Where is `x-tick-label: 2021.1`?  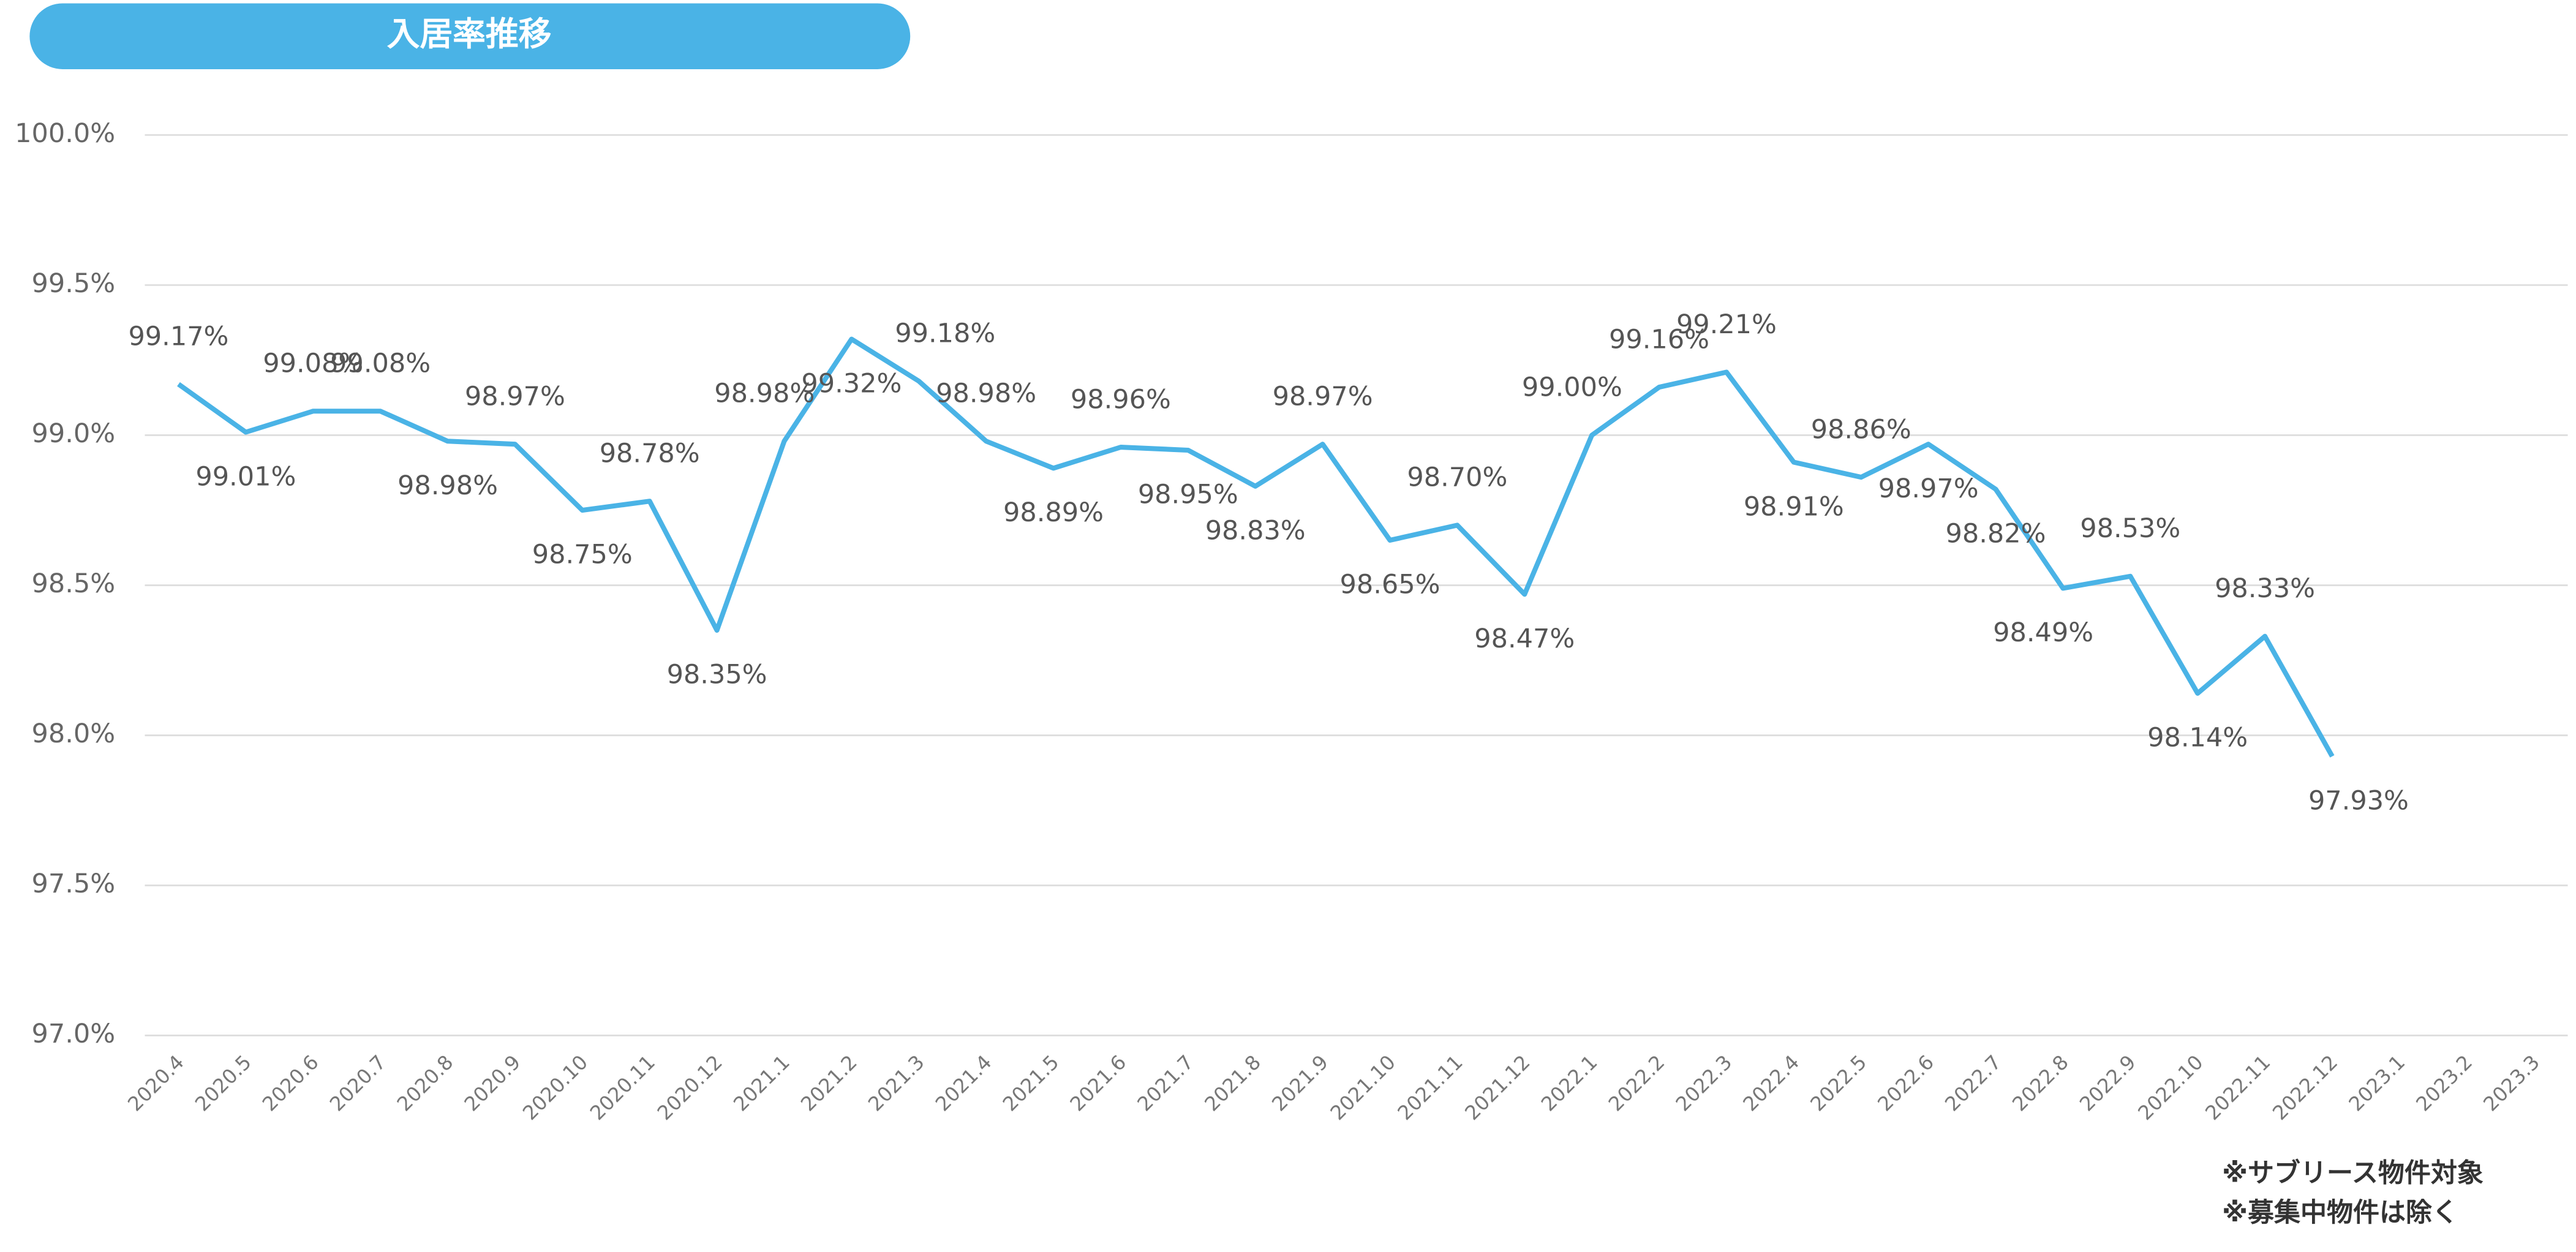
x-tick-label: 2021.1 is located at coordinates (761, 1083).